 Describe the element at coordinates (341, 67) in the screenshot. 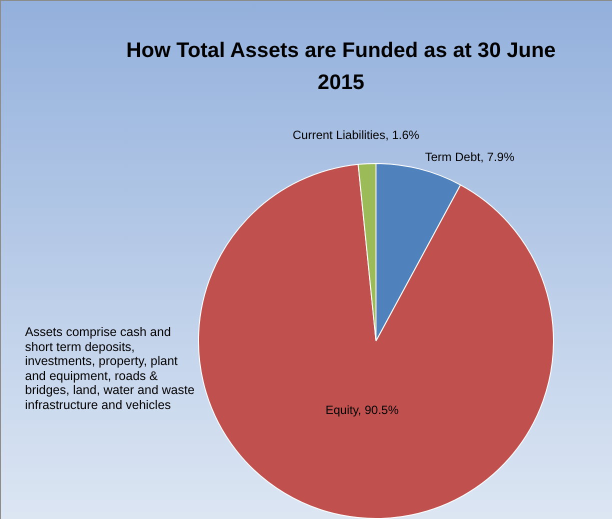

I see `chart-title: How Total Assets are Funded as at 30 June 2015` at that location.